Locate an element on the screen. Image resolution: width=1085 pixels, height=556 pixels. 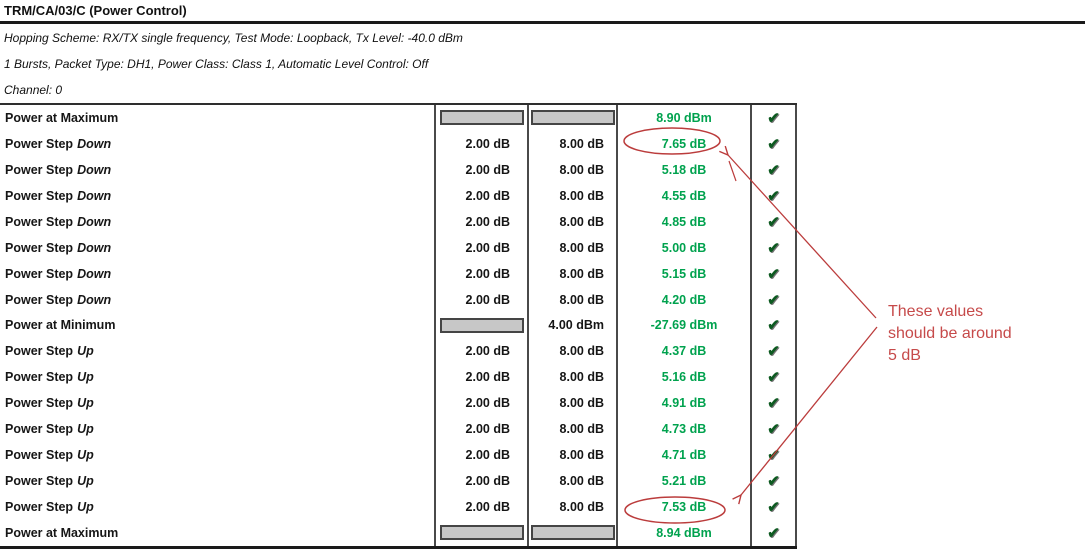
test-parameters-line-3: Channel: 0 is located at coordinates (33, 90).